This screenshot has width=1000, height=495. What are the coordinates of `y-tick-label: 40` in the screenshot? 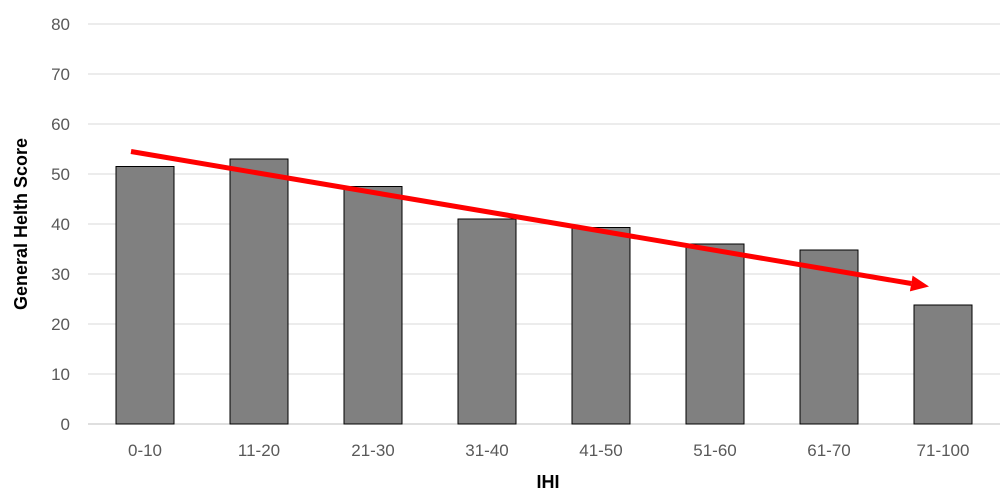 It's located at (60, 224).